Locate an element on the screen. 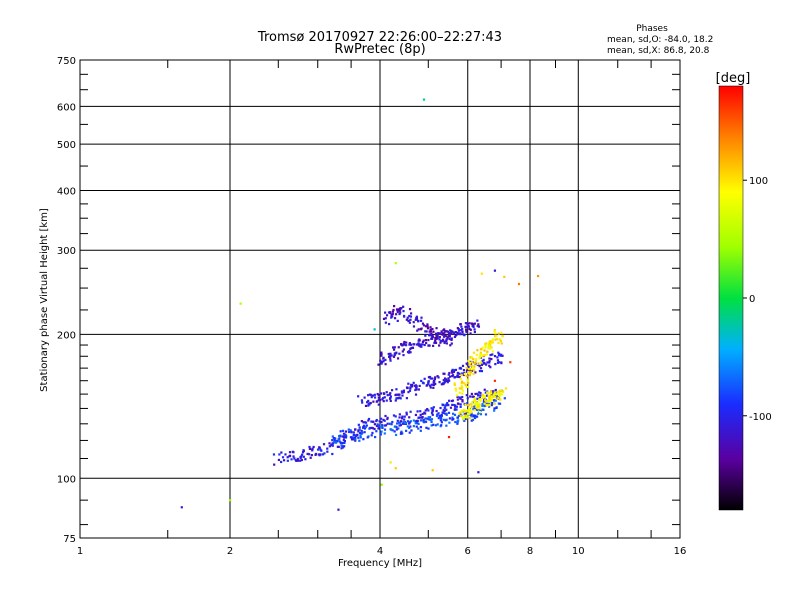 This screenshot has width=800, height=600. y-axis-label: Stationary phase Virtual Height [km] is located at coordinates (44, 300).